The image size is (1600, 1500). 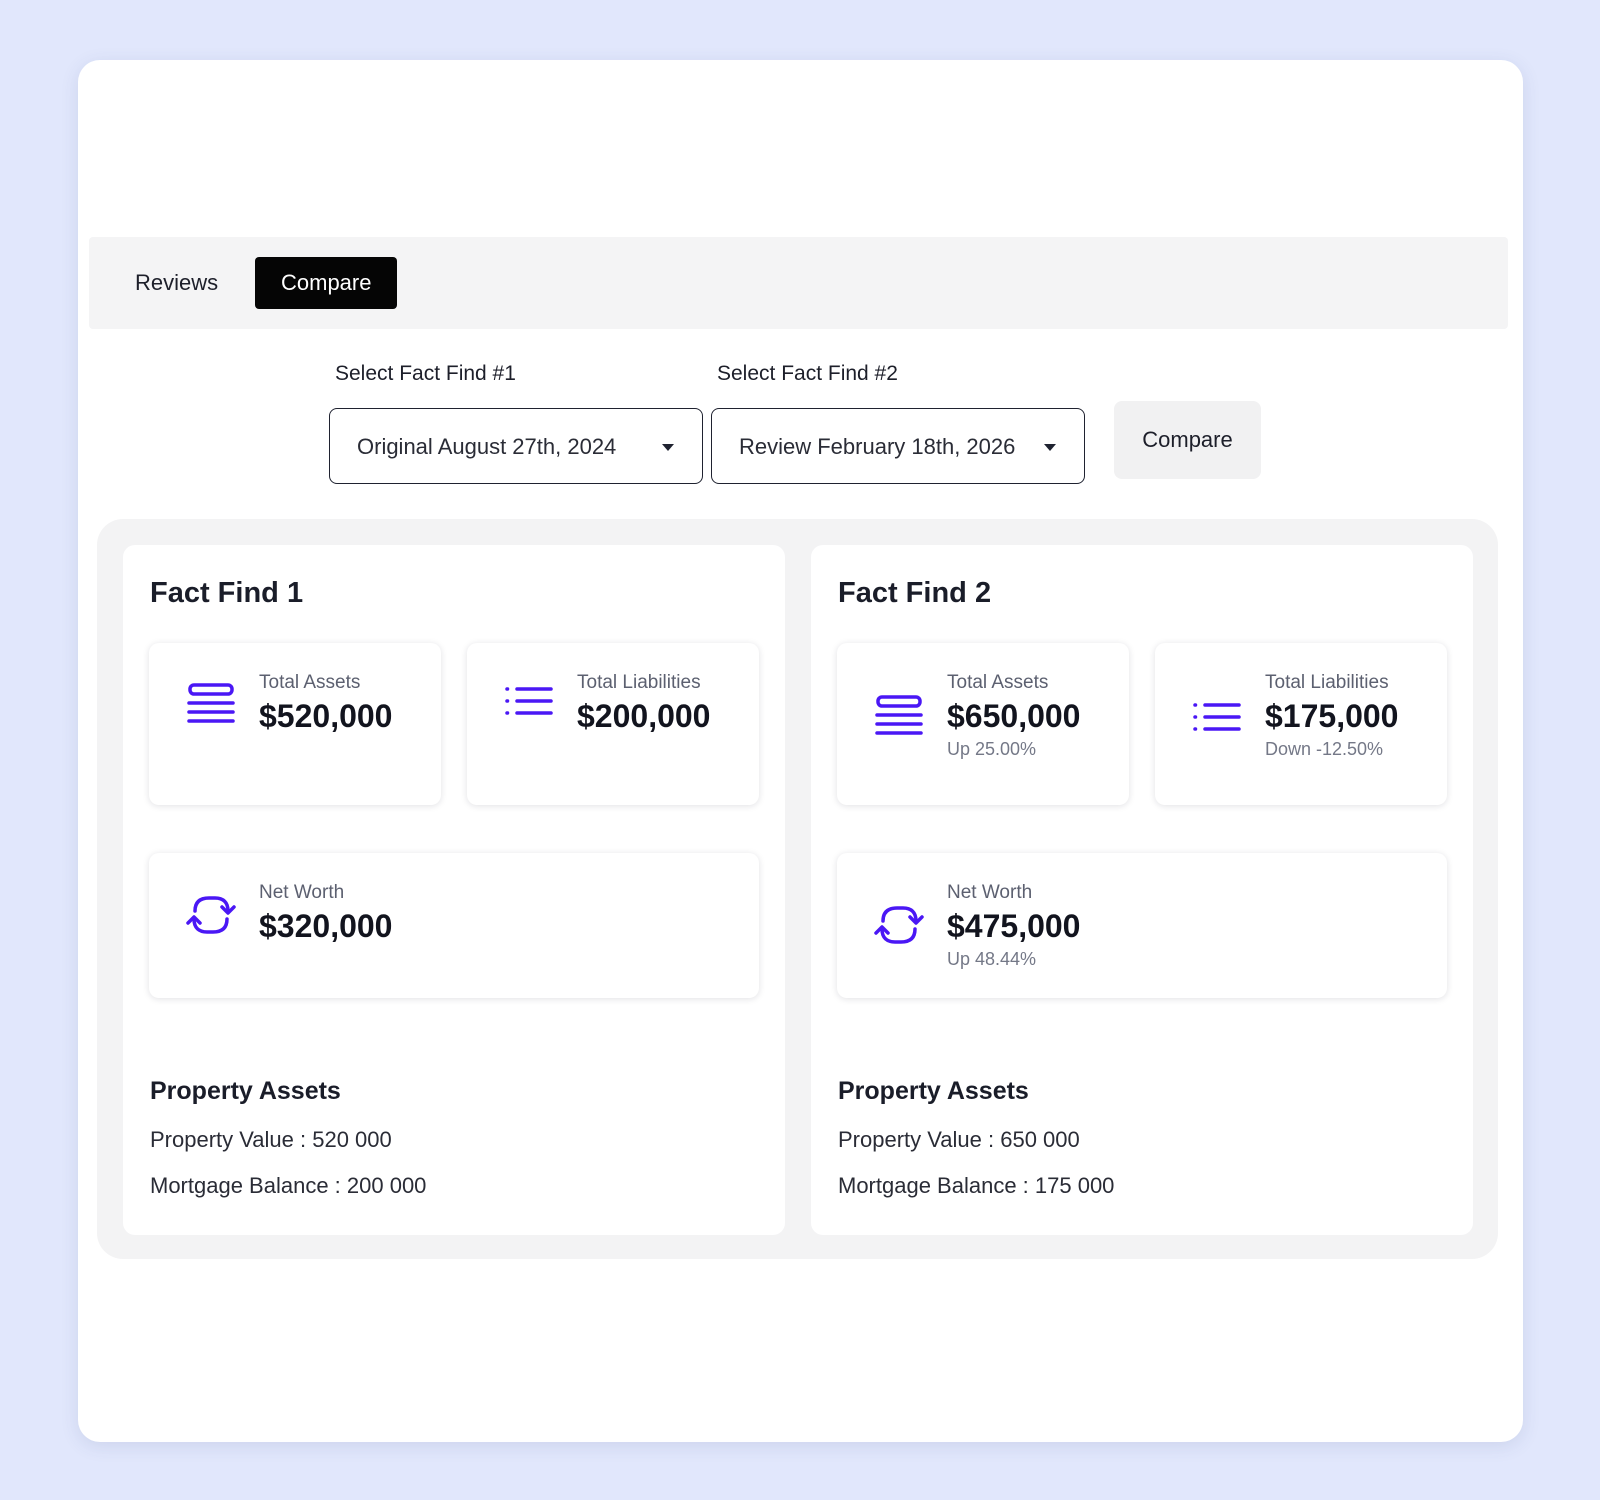 I want to click on tab-bar: Reviews Compare, so click(x=798, y=283).